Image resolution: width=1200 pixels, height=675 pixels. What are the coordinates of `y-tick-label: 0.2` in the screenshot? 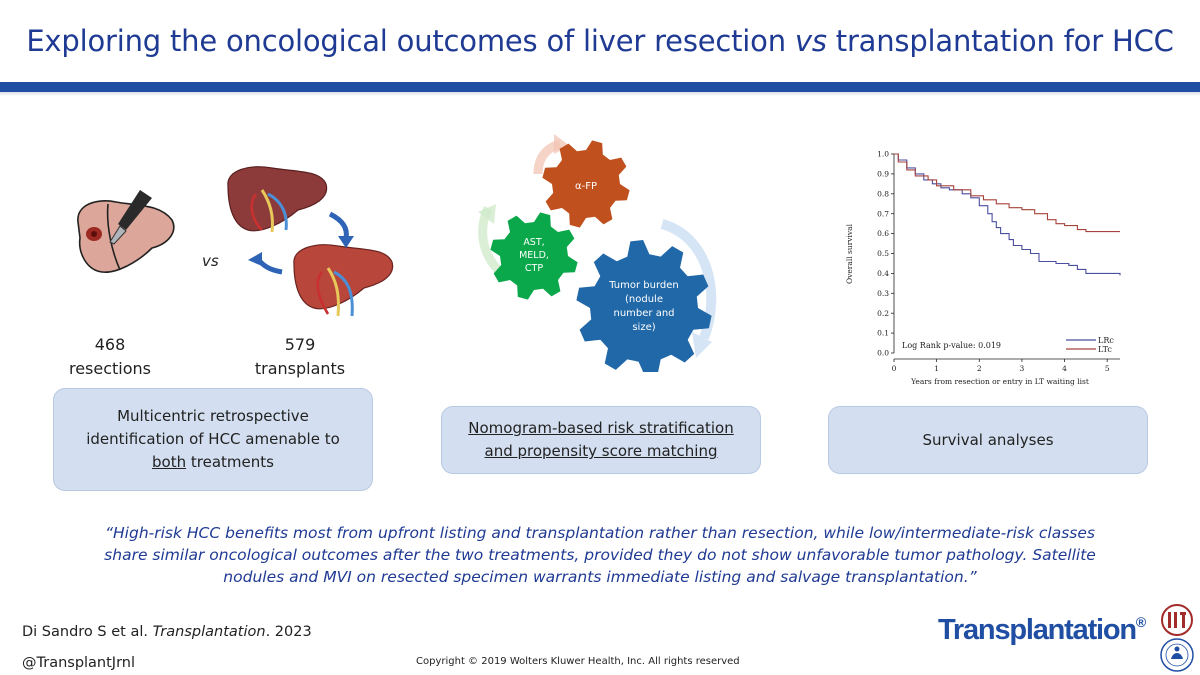 It's located at (883, 313).